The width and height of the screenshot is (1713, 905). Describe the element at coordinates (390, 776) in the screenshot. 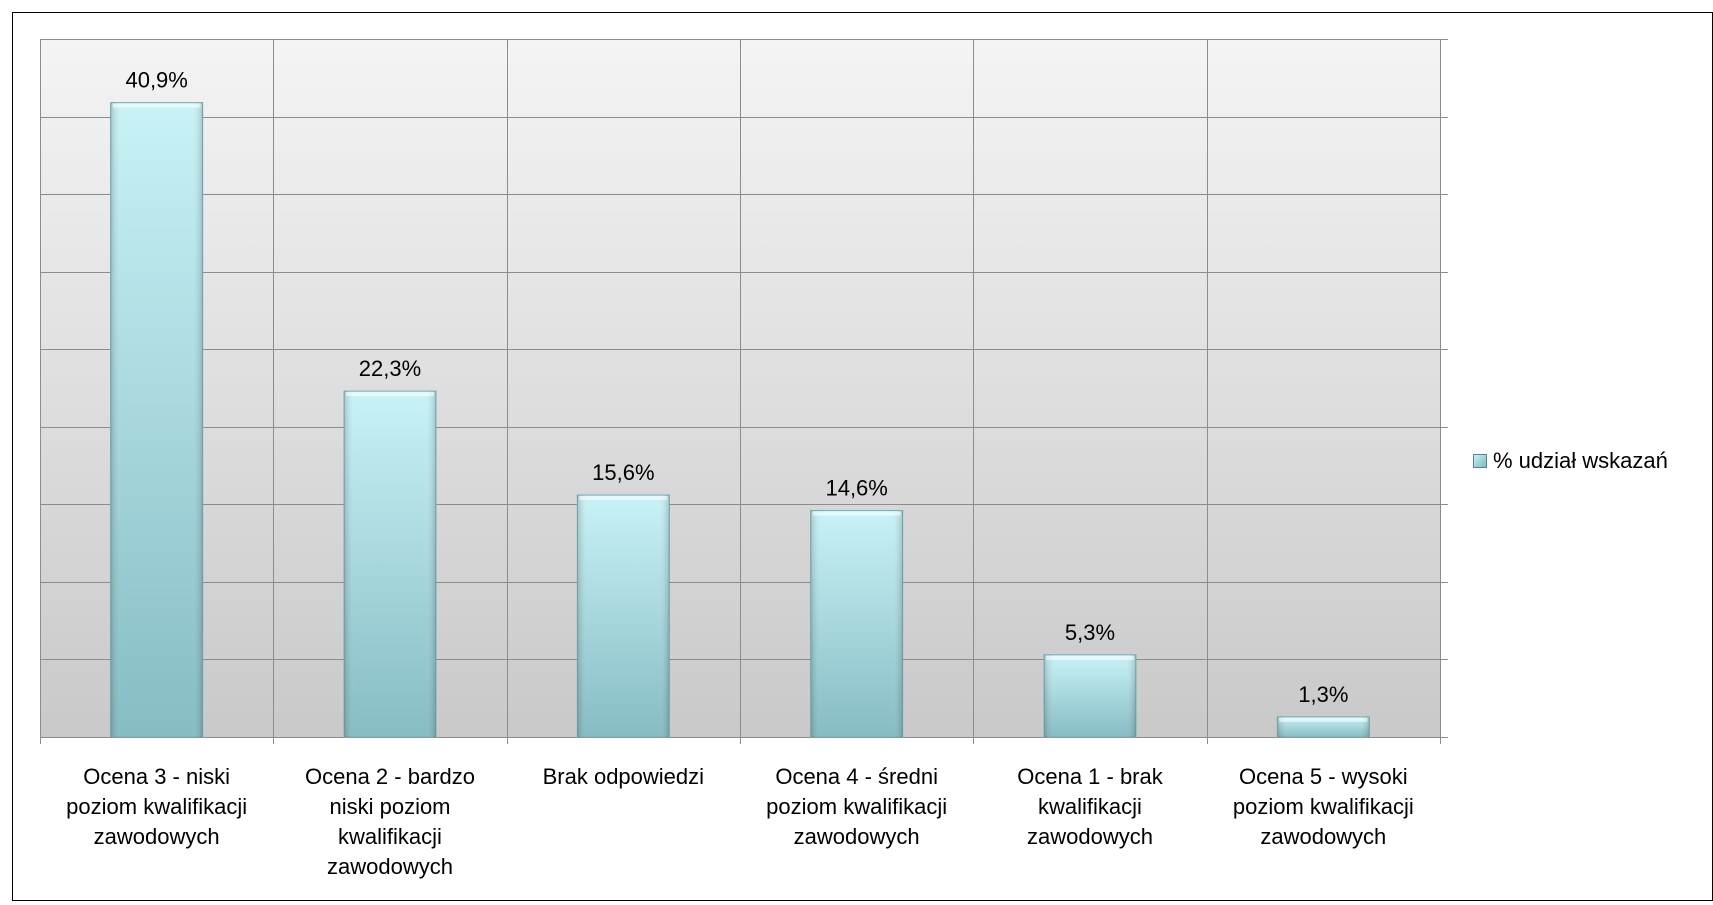

I see `x-tick-label-line: Ocena 2 - bardzo` at that location.